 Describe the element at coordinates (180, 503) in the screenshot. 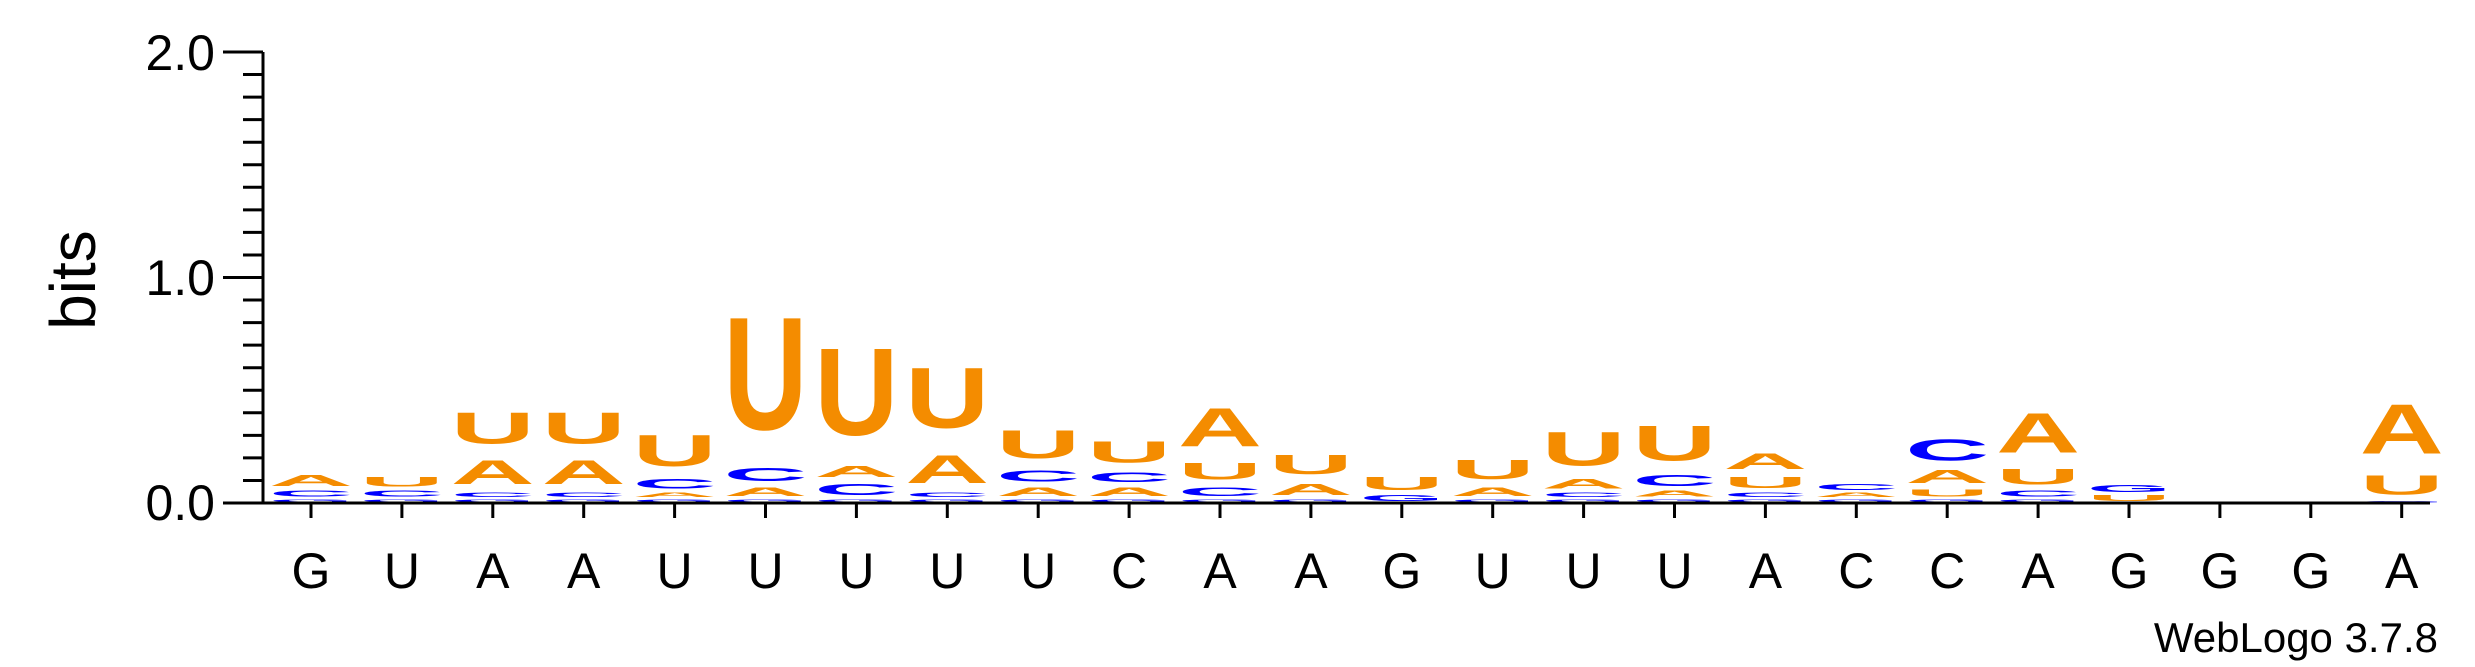

I see `y-tick-label-0: 0.0` at that location.